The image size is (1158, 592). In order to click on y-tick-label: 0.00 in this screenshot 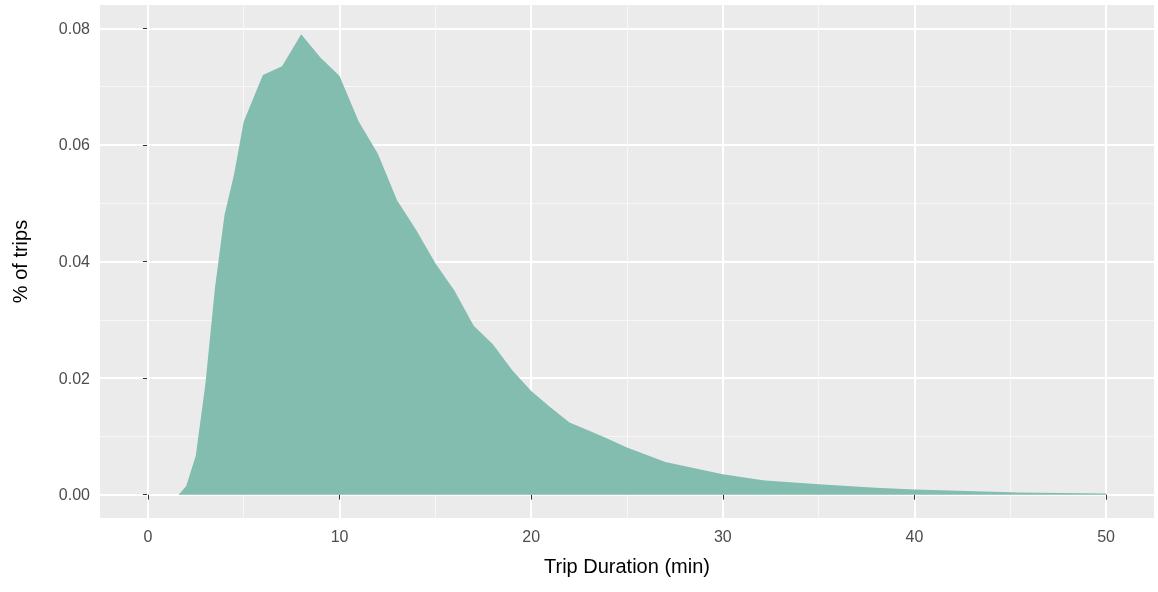, I will do `click(74, 495)`.